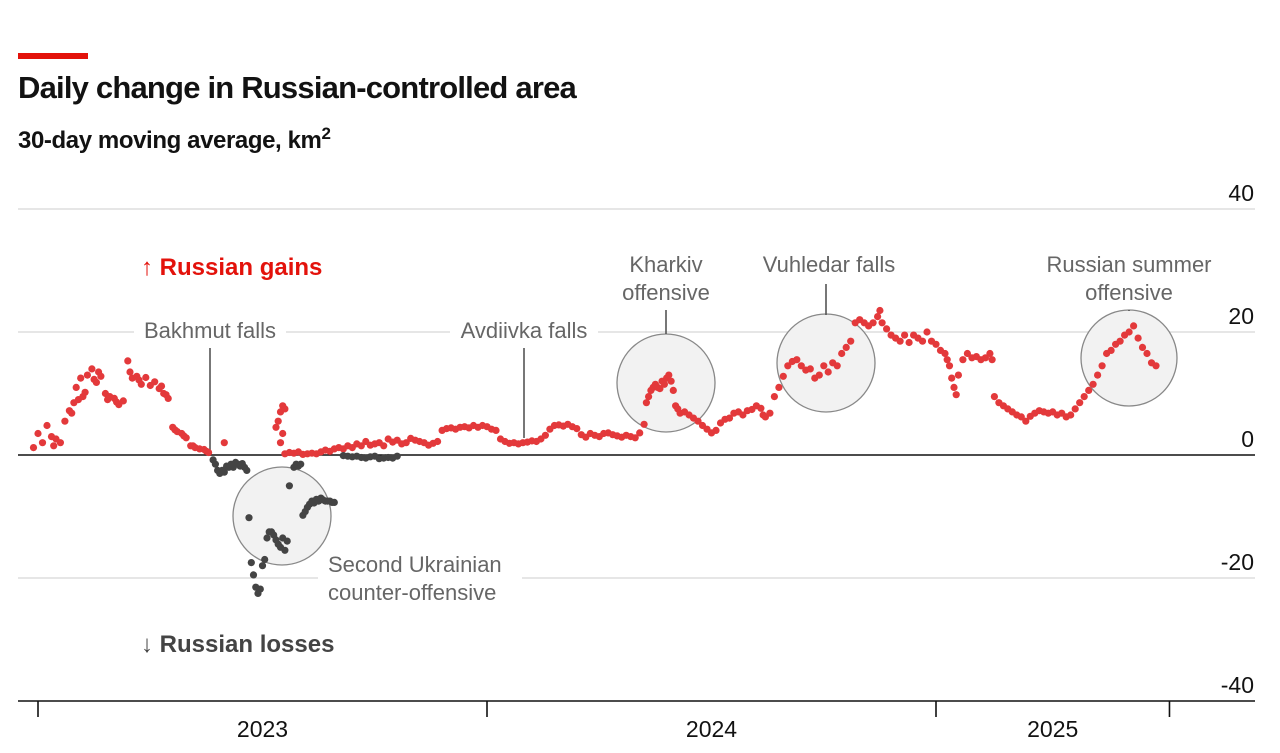 The height and width of the screenshot is (753, 1280). Describe the element at coordinates (297, 87) in the screenshot. I see `chart-title: Daily change in Russian-controlled area` at that location.